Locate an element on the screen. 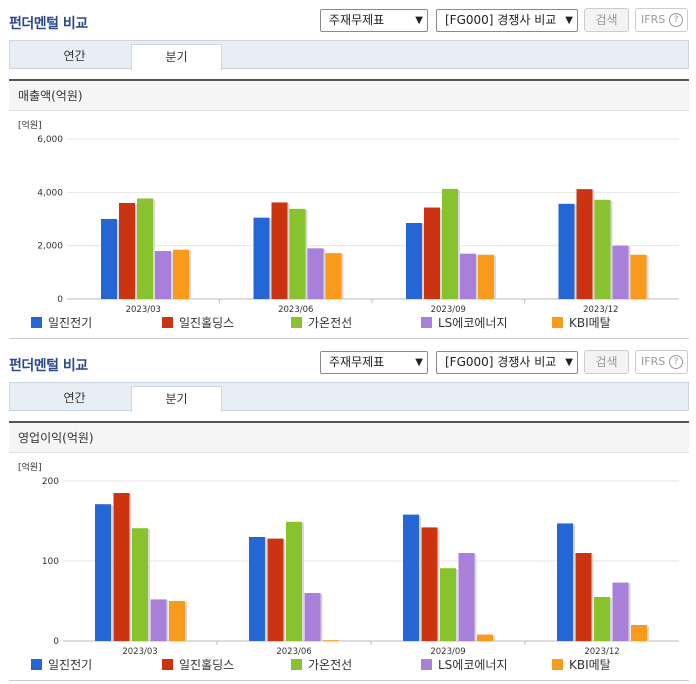 This screenshot has width=696, height=684. y-tick-label: 4,000 is located at coordinates (50, 193).